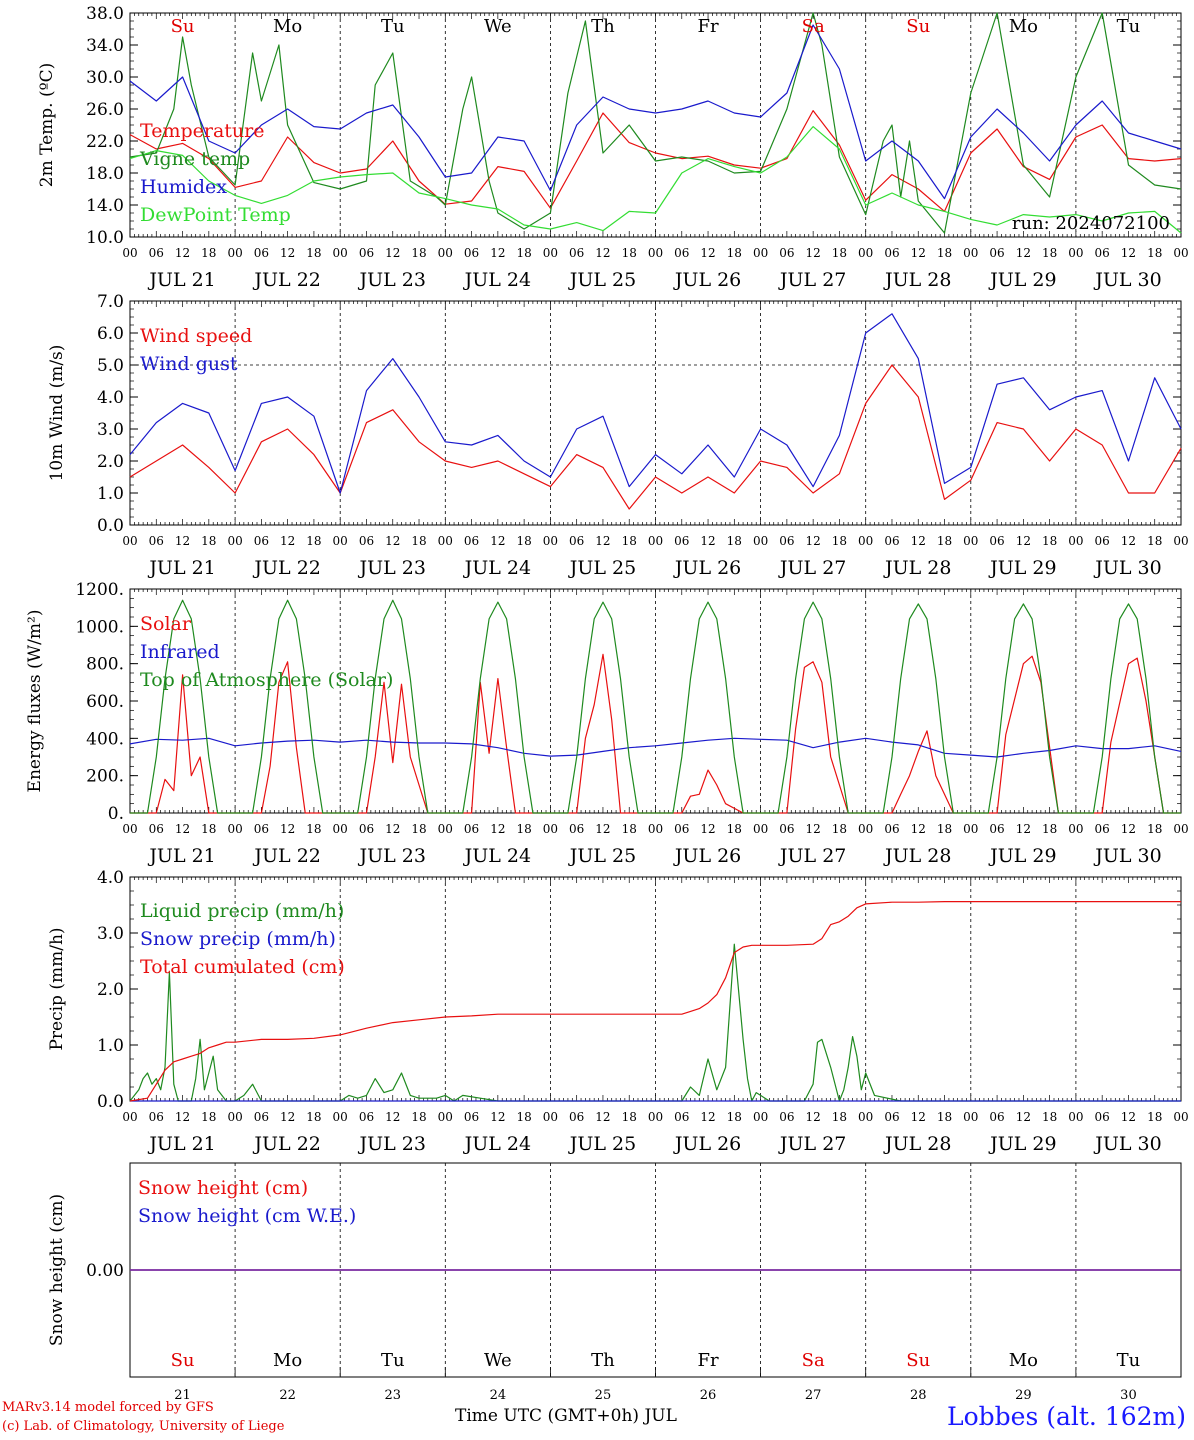 The height and width of the screenshot is (1440, 1194). What do you see at coordinates (497, 568) in the screenshot?
I see `x-day-label: JUL 24` at bounding box center [497, 568].